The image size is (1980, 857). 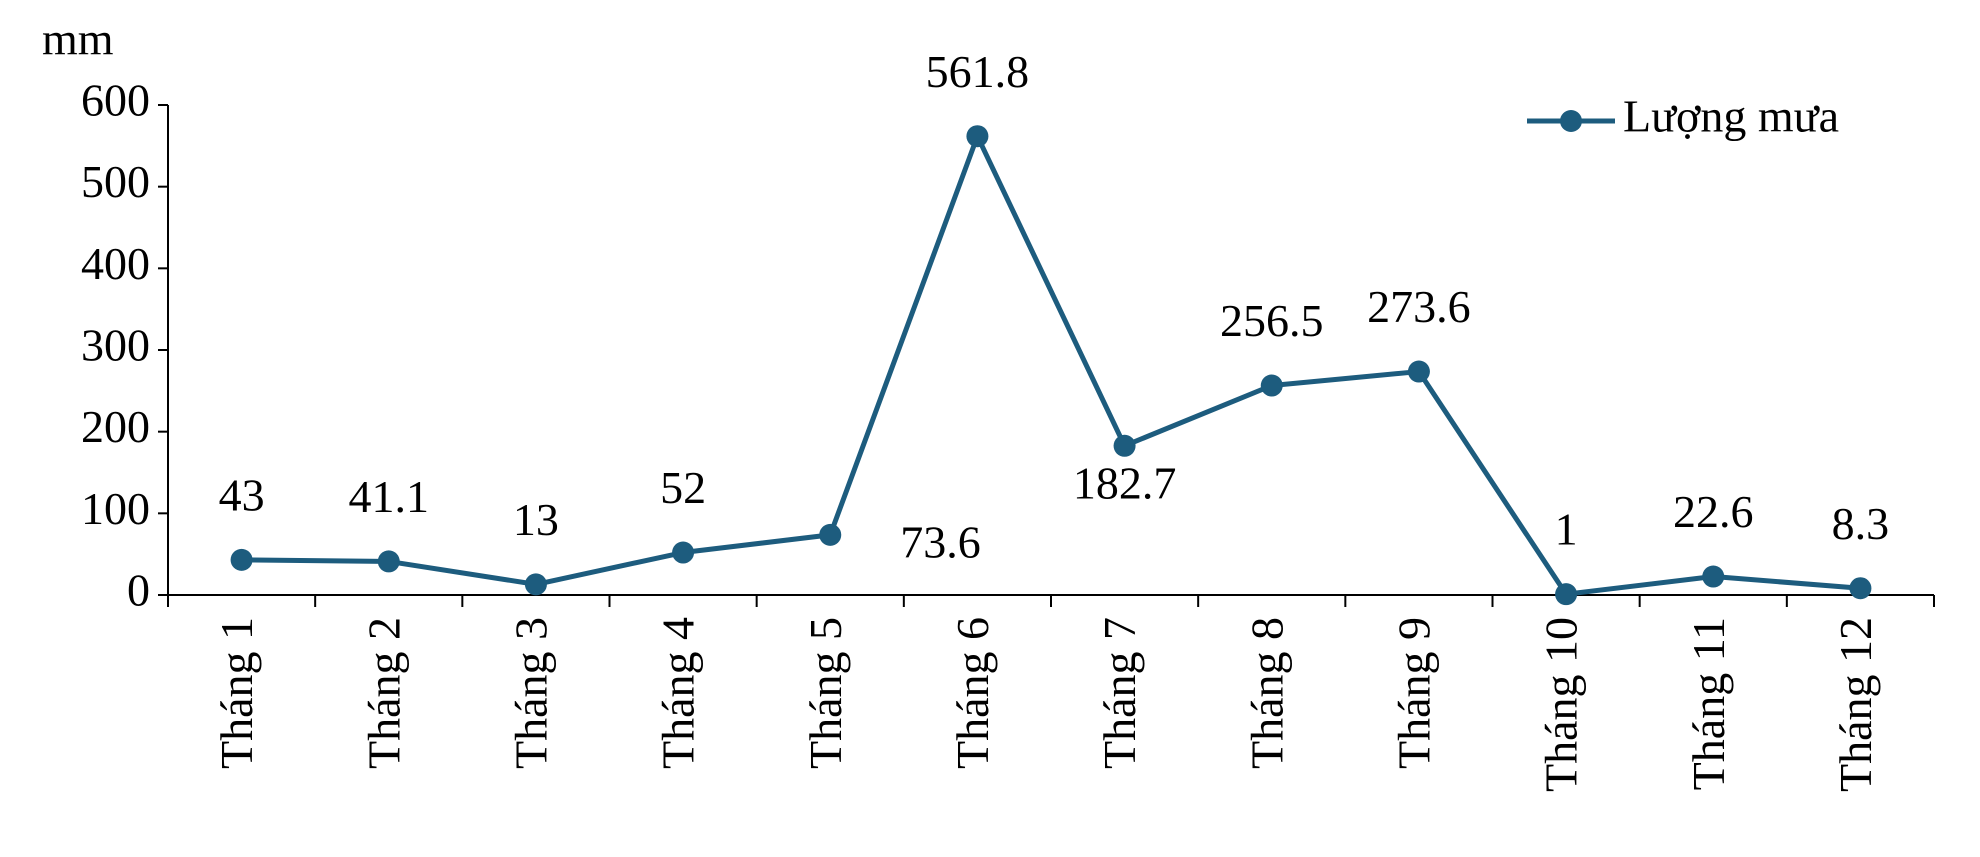 What do you see at coordinates (530, 693) in the screenshot?
I see `x-tick-label: Tháng 3` at bounding box center [530, 693].